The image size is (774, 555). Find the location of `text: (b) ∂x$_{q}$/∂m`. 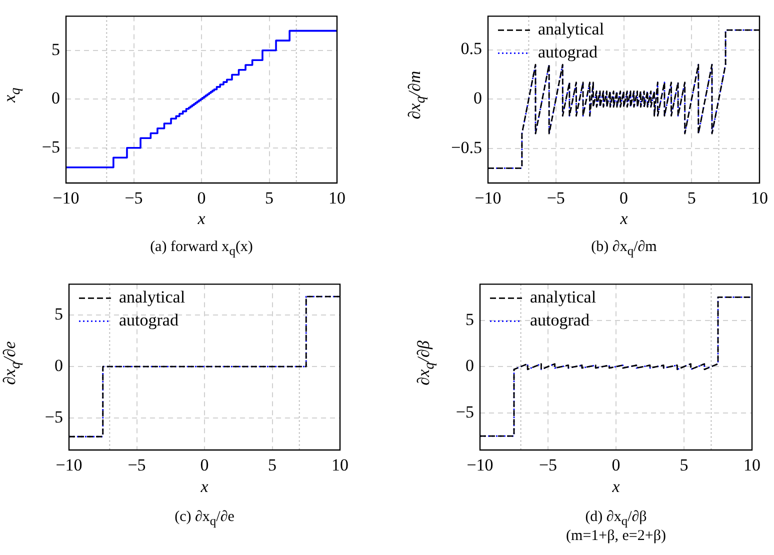

text: (b) ∂x$_{q}$/∂m is located at coordinates (624, 248).